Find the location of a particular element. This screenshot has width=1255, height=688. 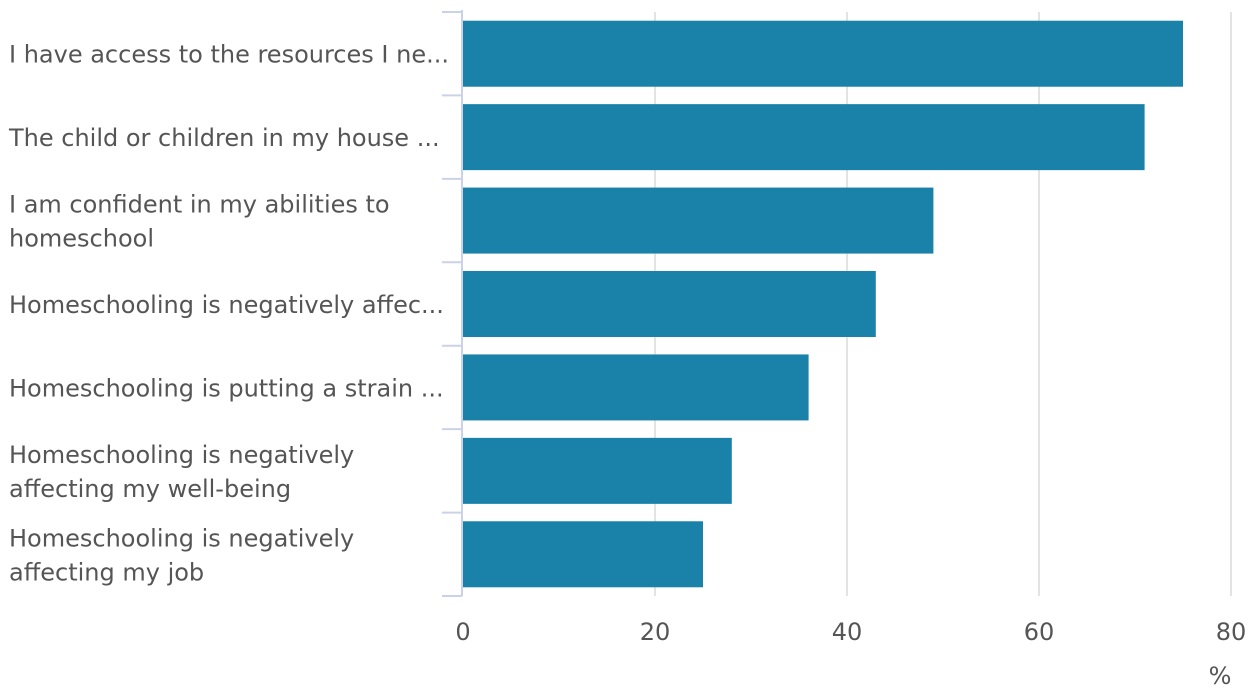

x-tick-label: 60 is located at coordinates (1039, 632).